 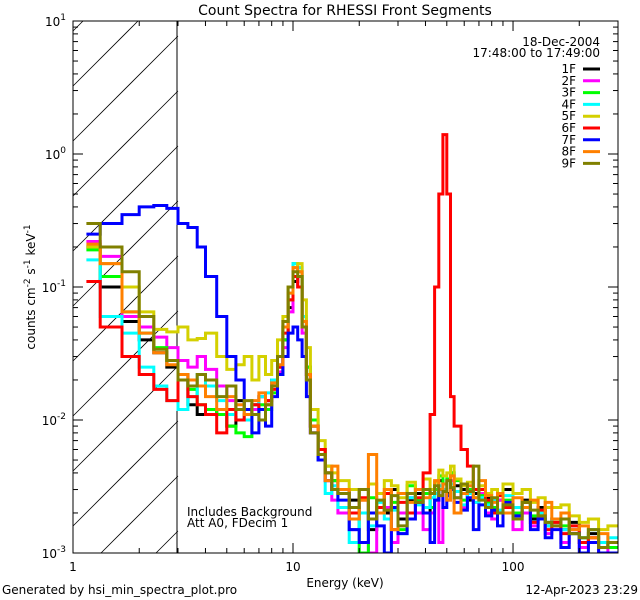 I want to click on footer-generated-by: Generated by hsi_min_spectra_plot.pro, so click(x=119, y=590).